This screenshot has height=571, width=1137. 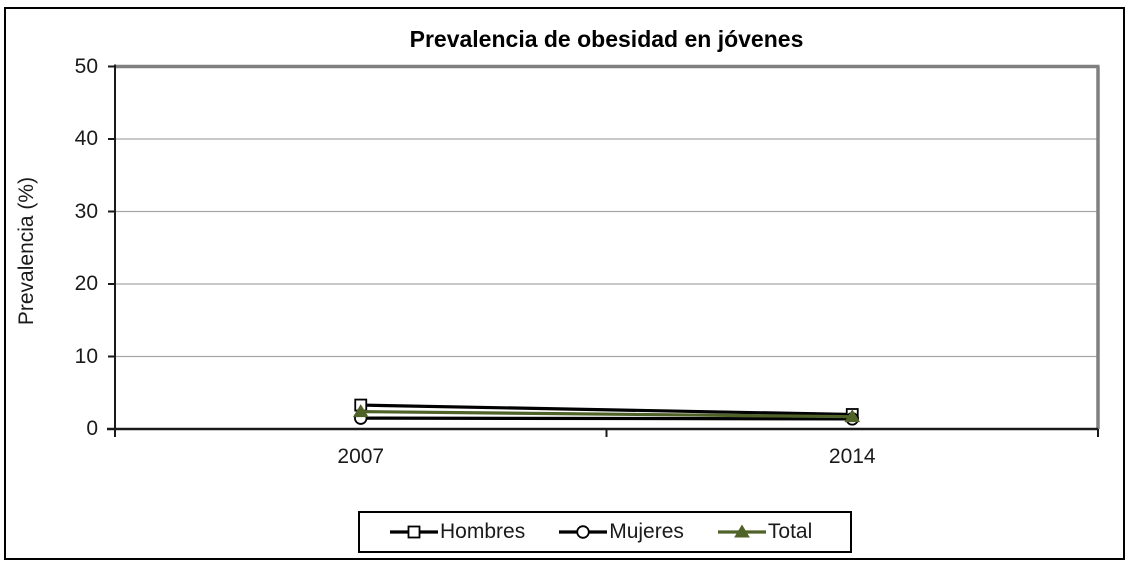 I want to click on x-tick-label: 2014, so click(x=852, y=456).